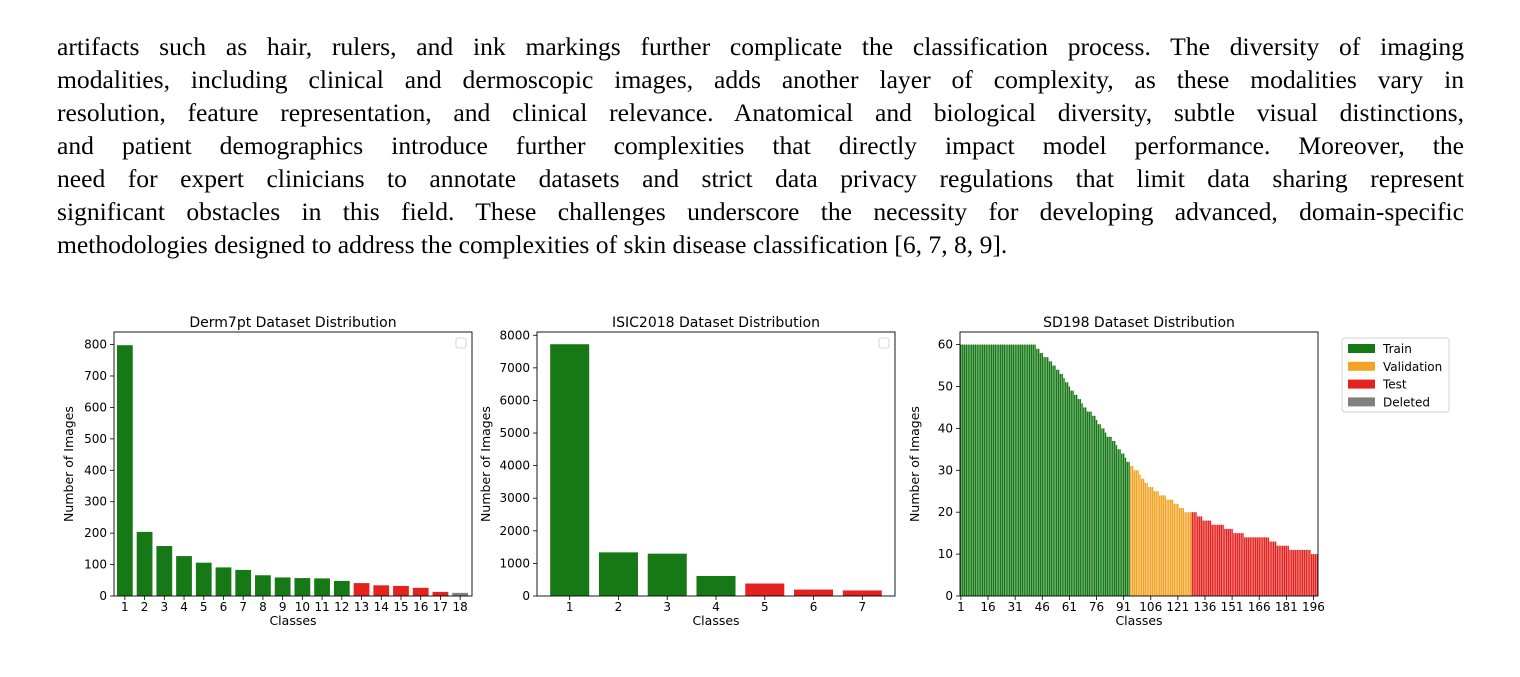 The height and width of the screenshot is (677, 1520). What do you see at coordinates (945, 345) in the screenshot?
I see `y-tick-label: 60` at bounding box center [945, 345].